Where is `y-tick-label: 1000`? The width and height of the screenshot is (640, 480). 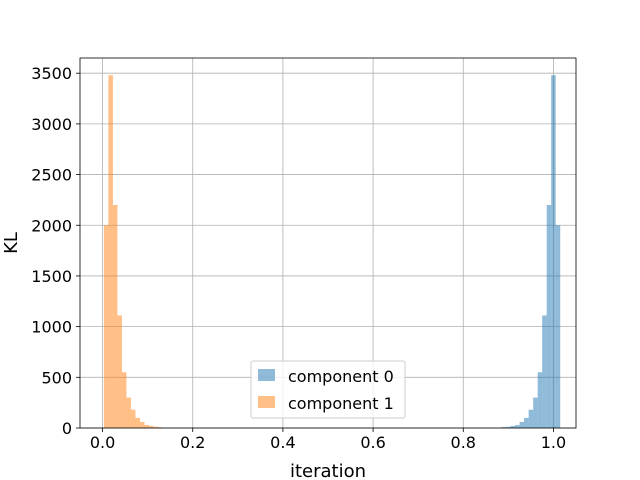 y-tick-label: 1000 is located at coordinates (51, 327).